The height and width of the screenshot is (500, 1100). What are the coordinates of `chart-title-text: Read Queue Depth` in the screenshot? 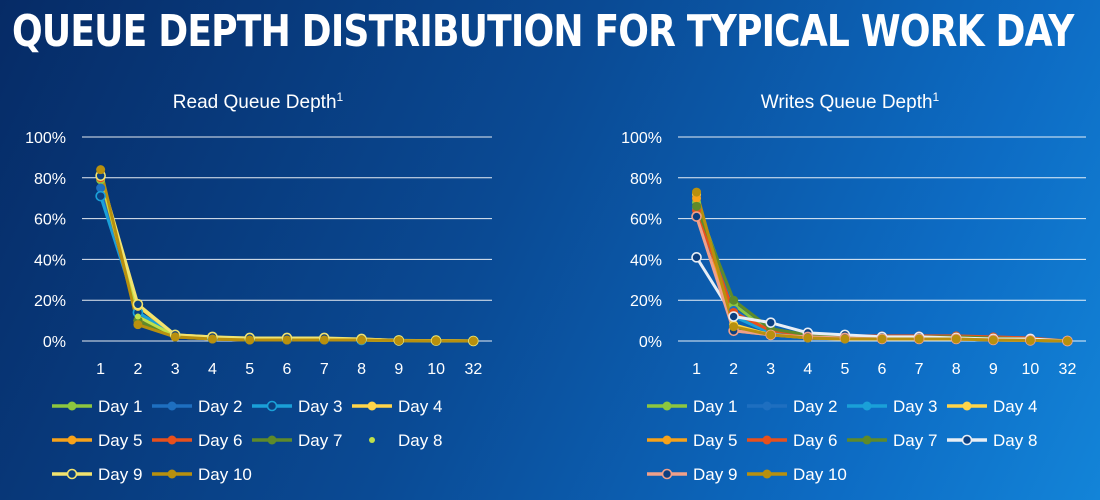 It's located at (255, 102).